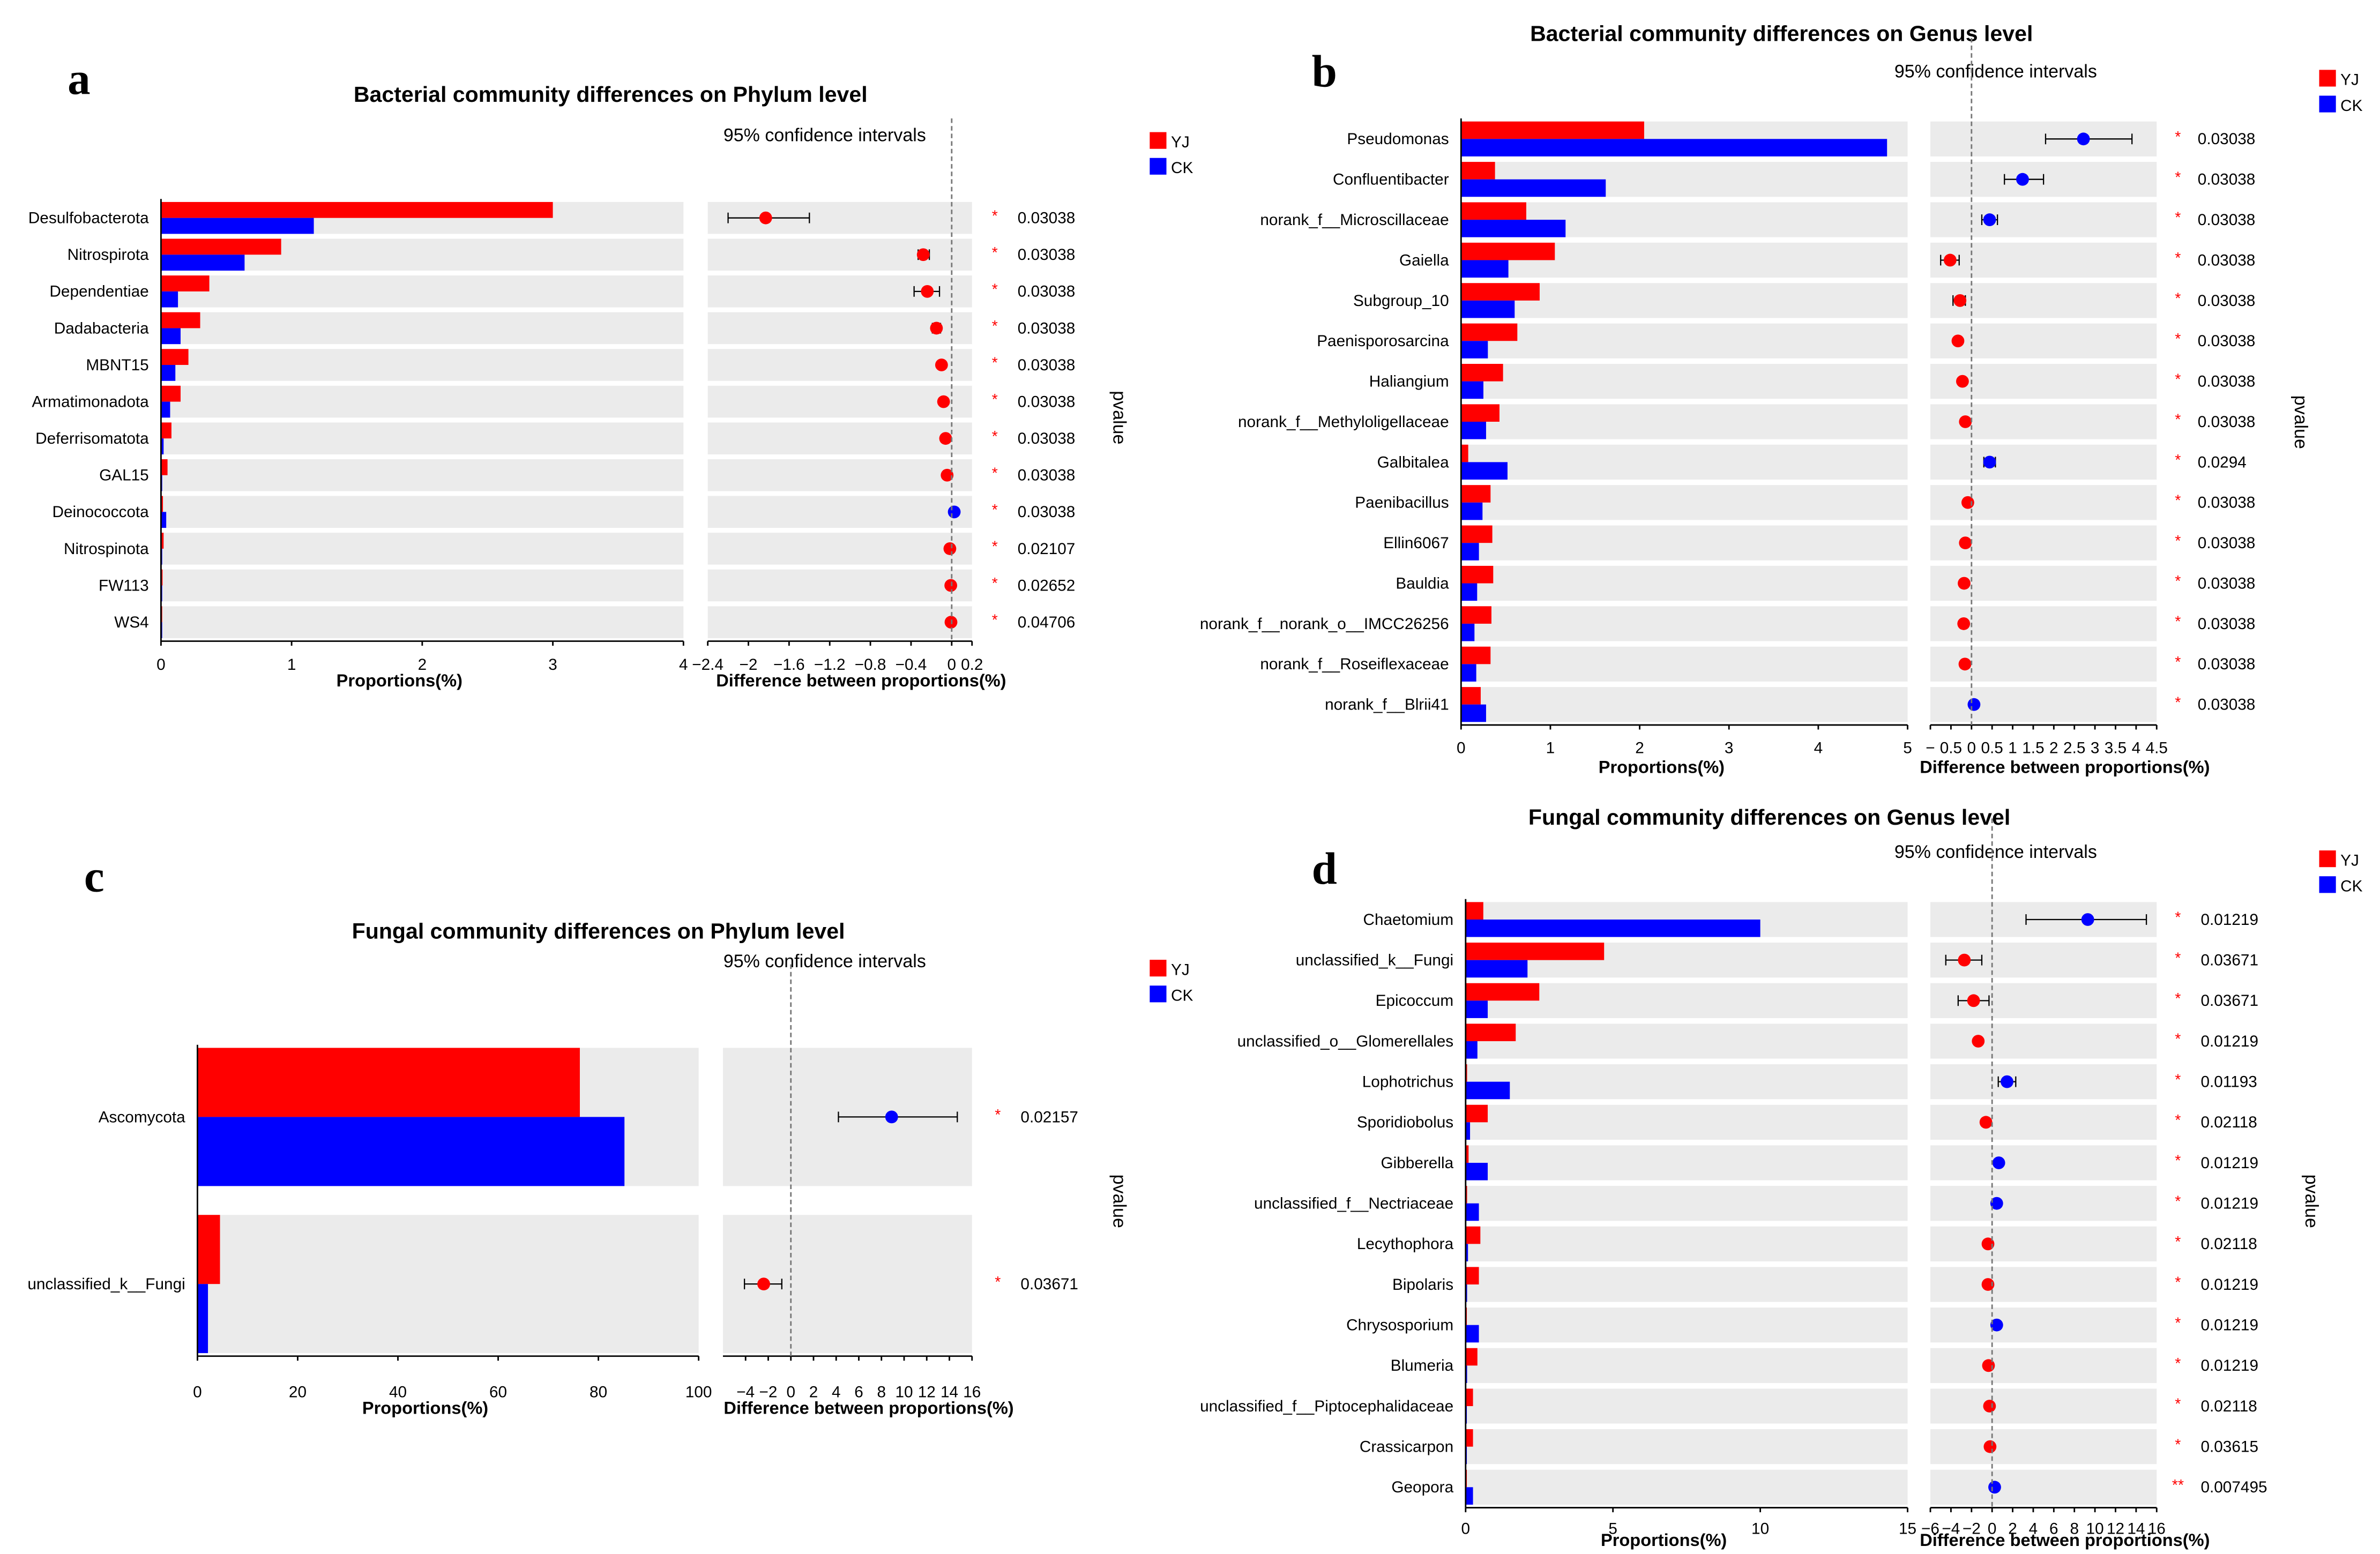 The height and width of the screenshot is (1554, 2380). What do you see at coordinates (162, 541) in the screenshot?
I see `panel-a-bar-yj` at bounding box center [162, 541].